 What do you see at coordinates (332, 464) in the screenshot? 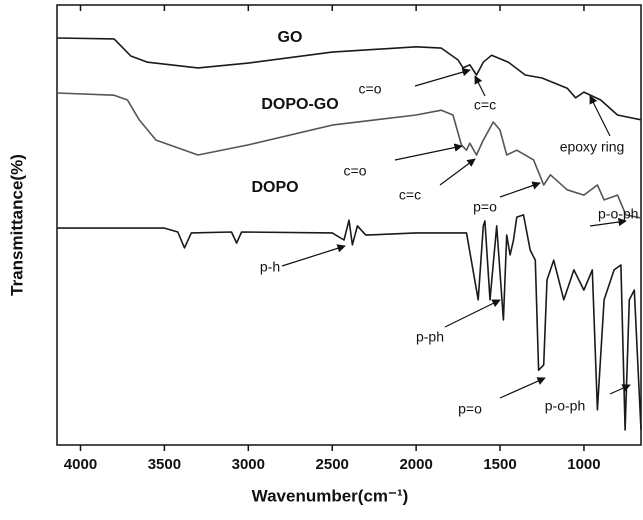
I see `x-tick-label: 2500` at bounding box center [332, 464].